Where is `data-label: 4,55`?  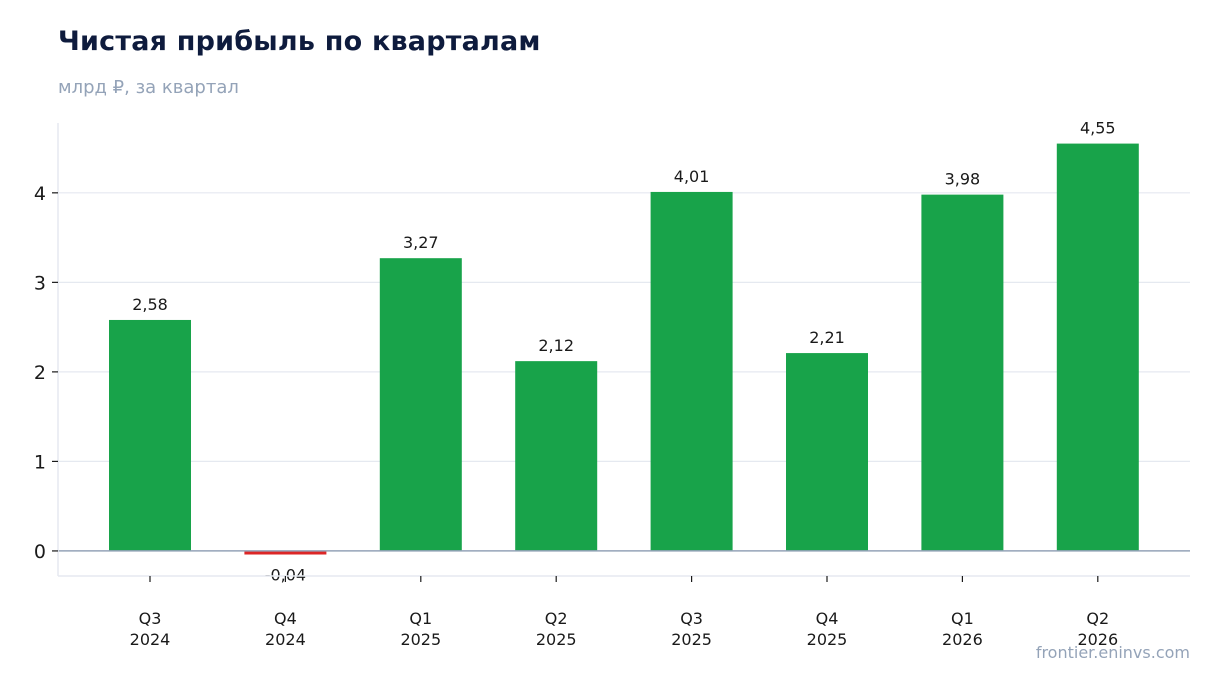
data-label: 4,55 is located at coordinates (1098, 128).